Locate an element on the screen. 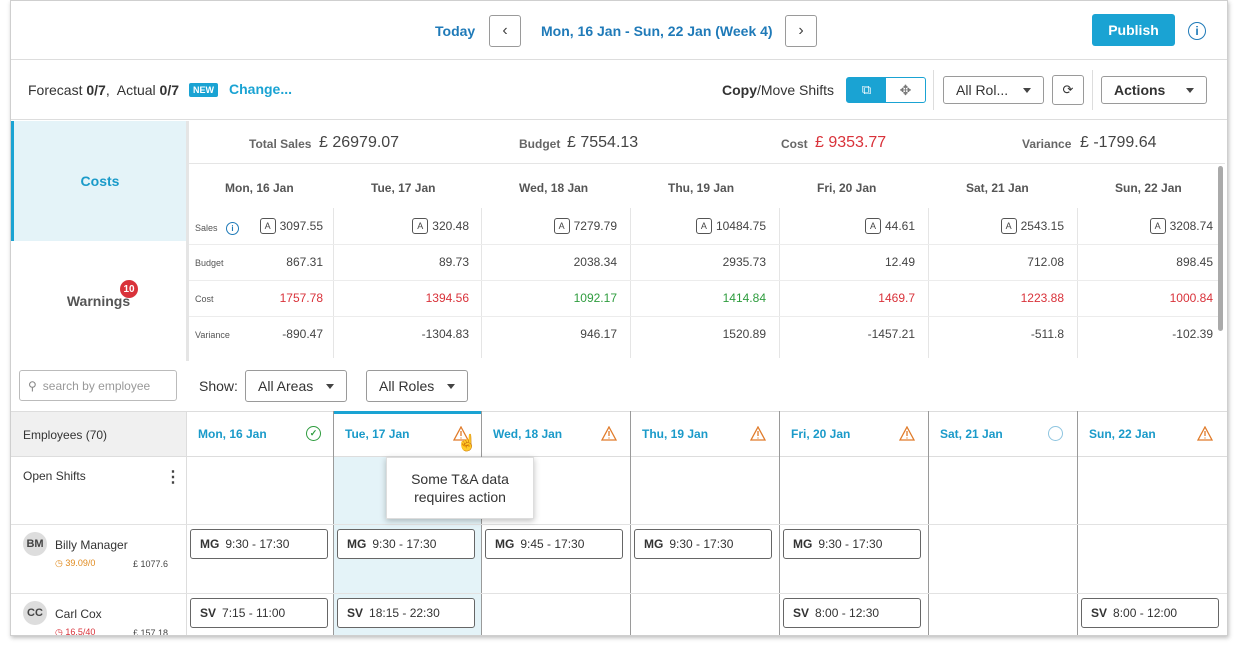 This screenshot has width=1237, height=645. cost-cell-cost: 1223.88 is located at coordinates (1042, 298).